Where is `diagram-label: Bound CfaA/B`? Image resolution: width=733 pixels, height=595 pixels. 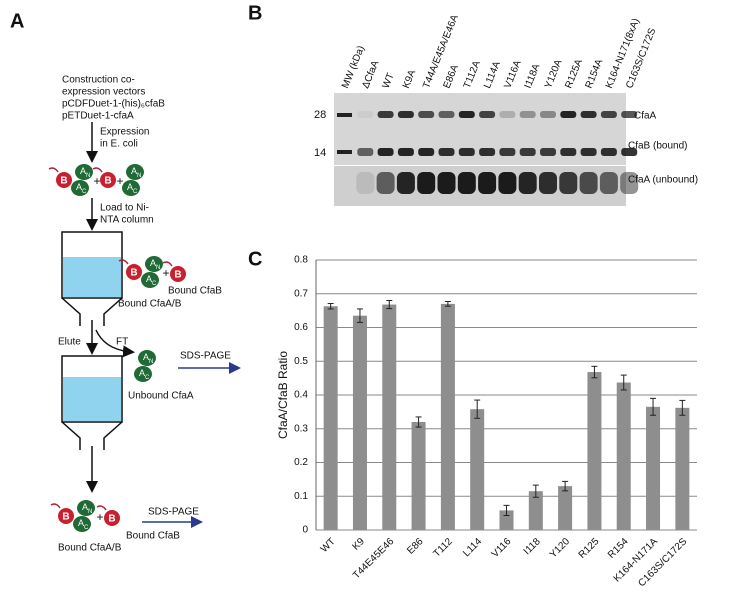 diagram-label: Bound CfaA/B is located at coordinates (150, 304).